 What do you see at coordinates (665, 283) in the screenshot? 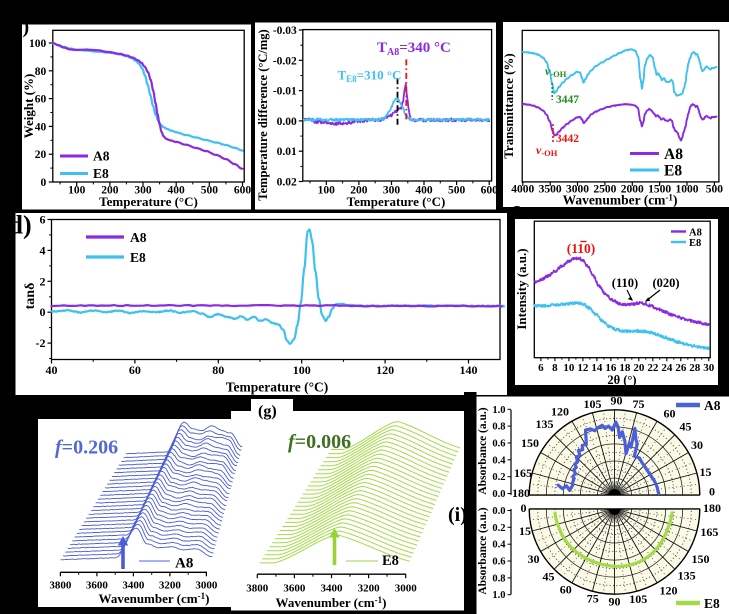
I see `svg-text: (020)` at bounding box center [665, 283].